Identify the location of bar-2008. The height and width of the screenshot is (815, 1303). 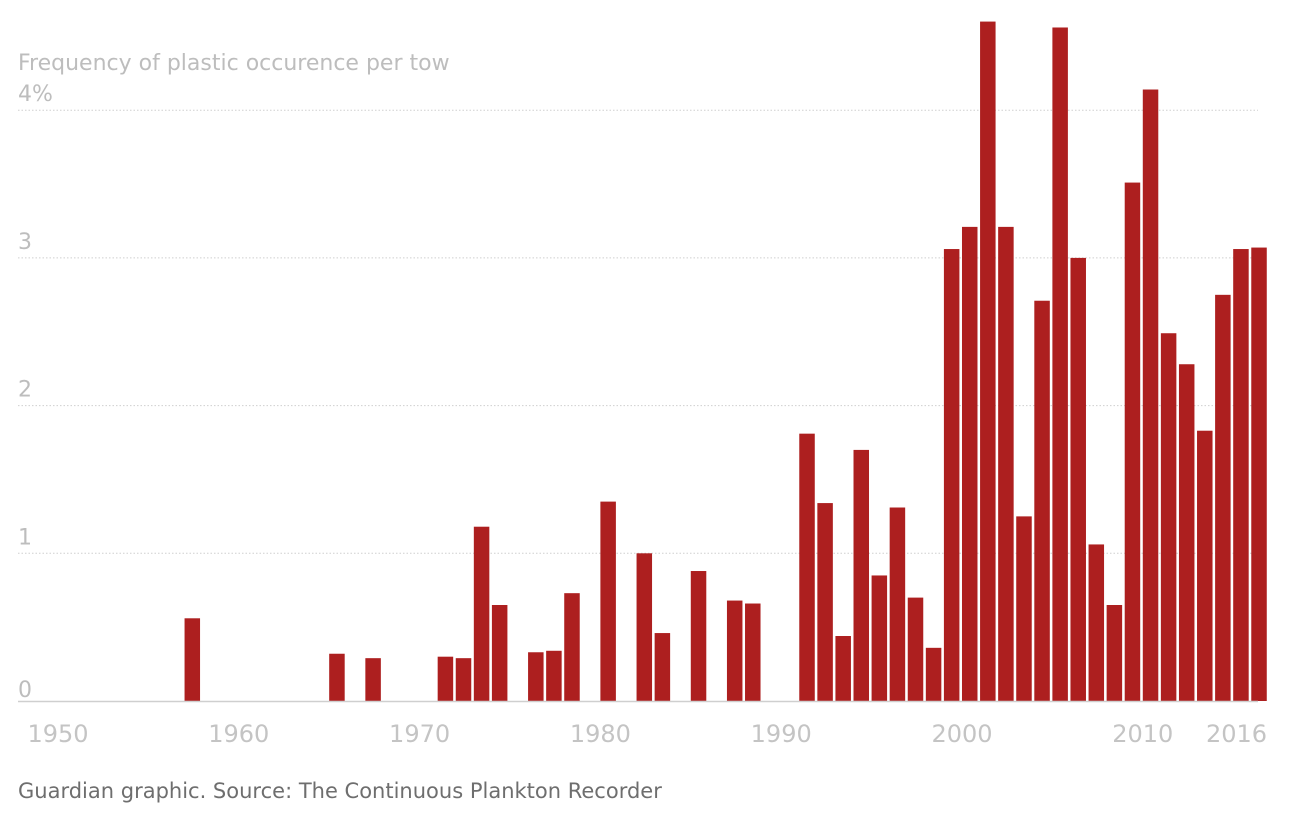
(1114, 653).